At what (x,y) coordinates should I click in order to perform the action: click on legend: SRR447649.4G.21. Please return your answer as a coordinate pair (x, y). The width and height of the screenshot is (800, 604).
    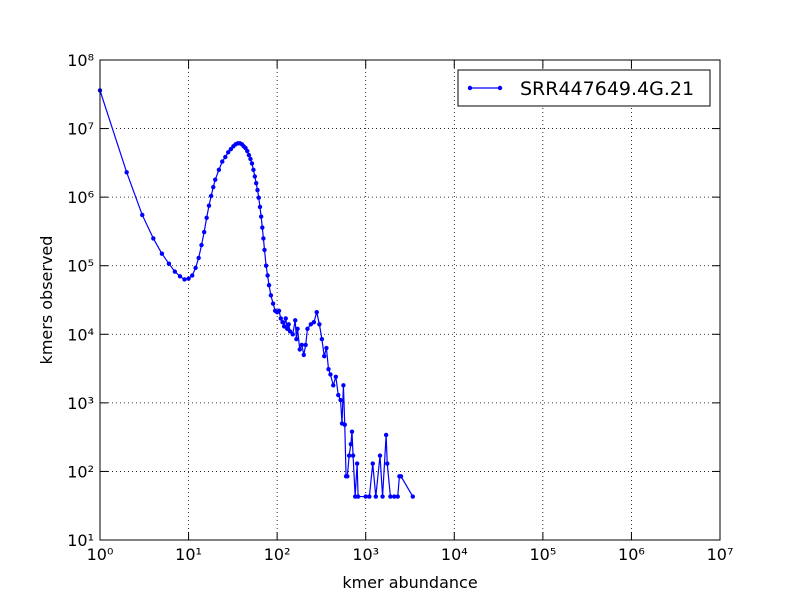
    Looking at the image, I should click on (584, 88).